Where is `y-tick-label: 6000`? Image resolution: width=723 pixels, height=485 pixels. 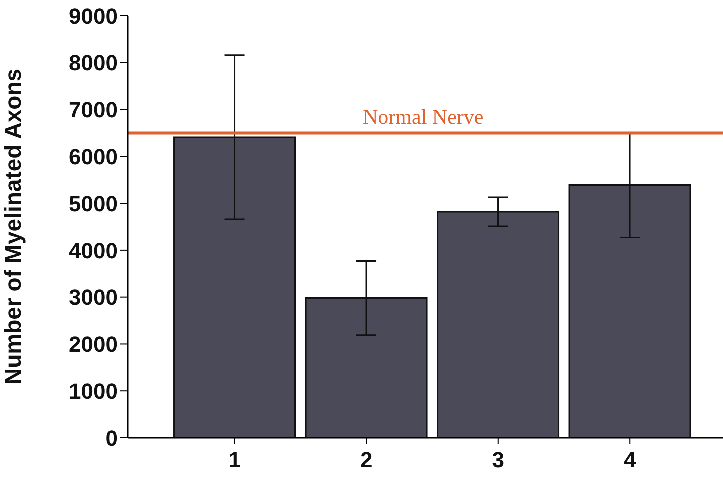
y-tick-label: 6000 is located at coordinates (93, 157).